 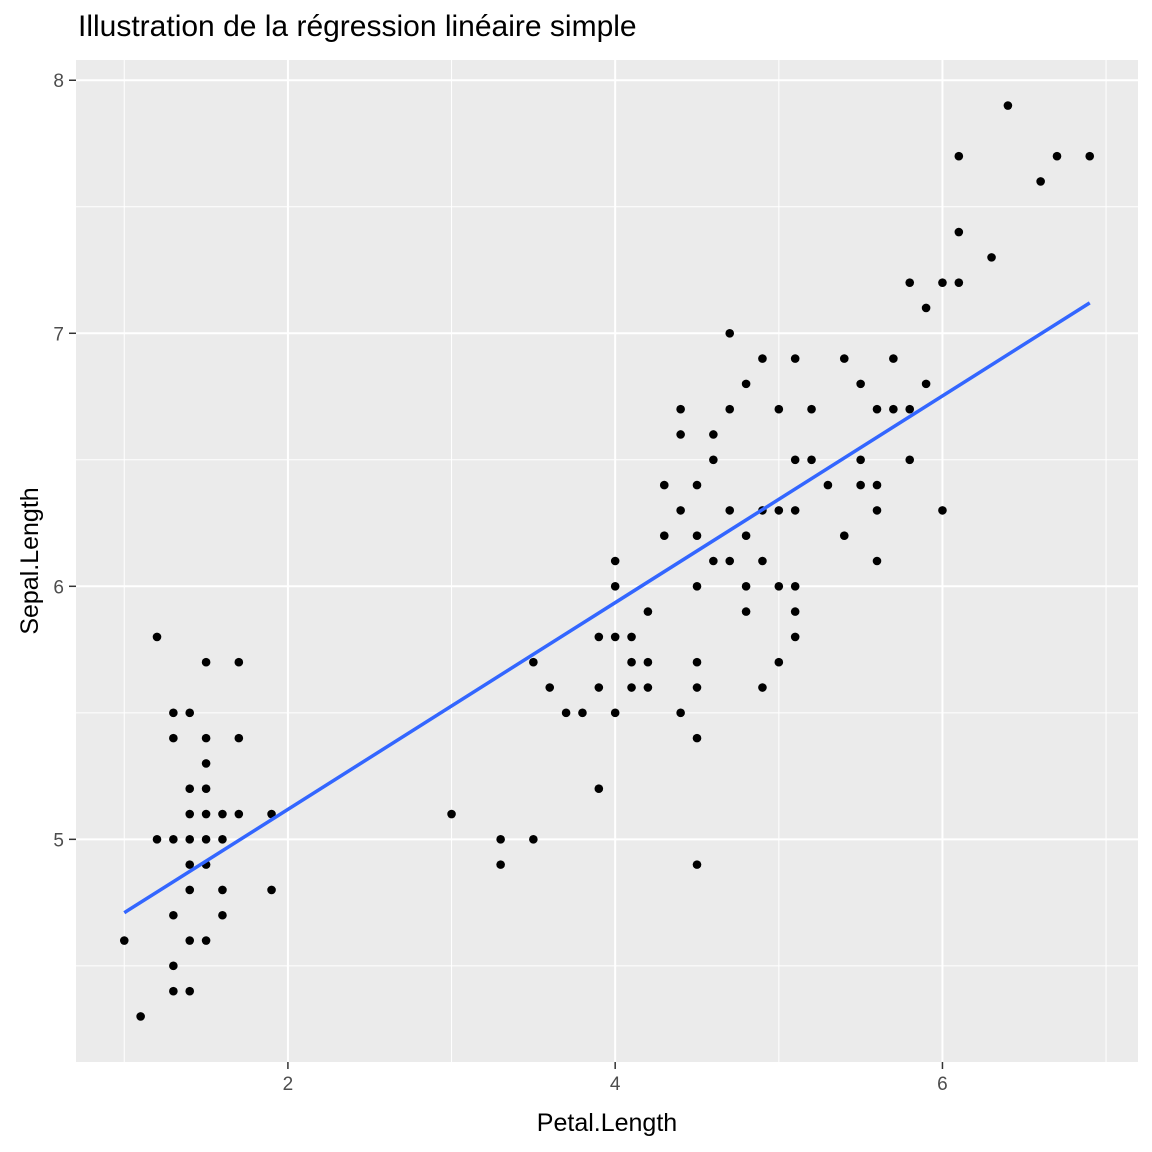 What do you see at coordinates (58, 461) in the screenshot?
I see `y-tick-labels: 5 6 7 8` at bounding box center [58, 461].